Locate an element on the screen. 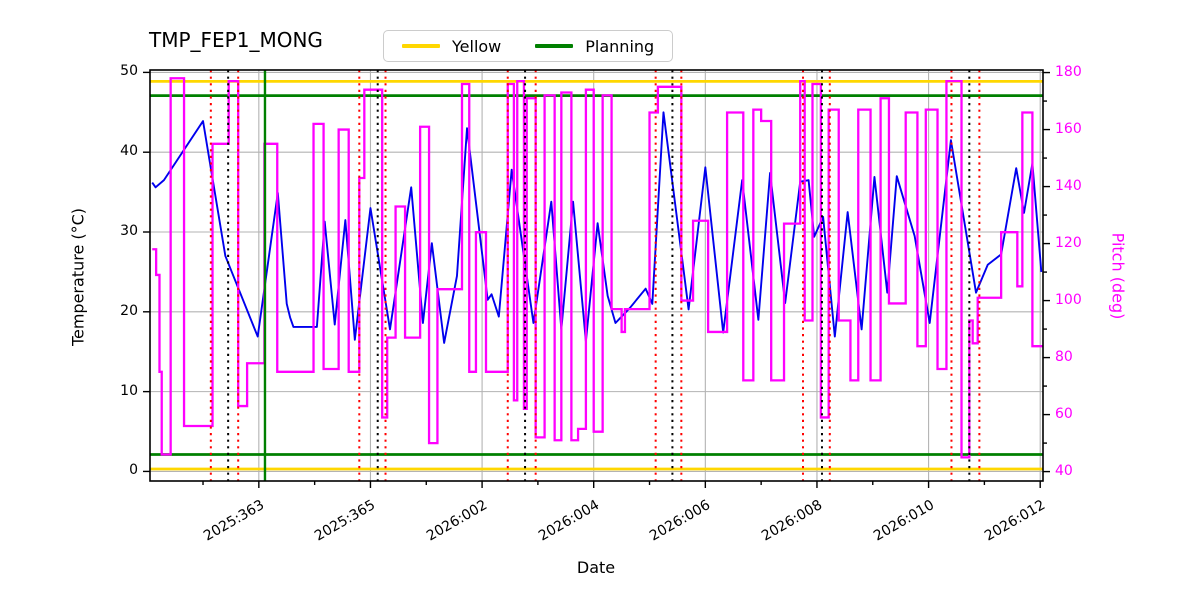  yellow-line-swatch-icon is located at coordinates (421, 46).